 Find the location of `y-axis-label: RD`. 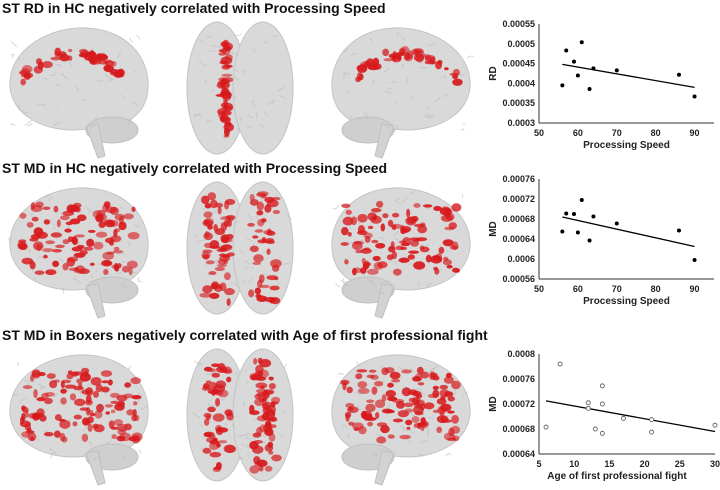

y-axis-label: RD is located at coordinates (493, 73).